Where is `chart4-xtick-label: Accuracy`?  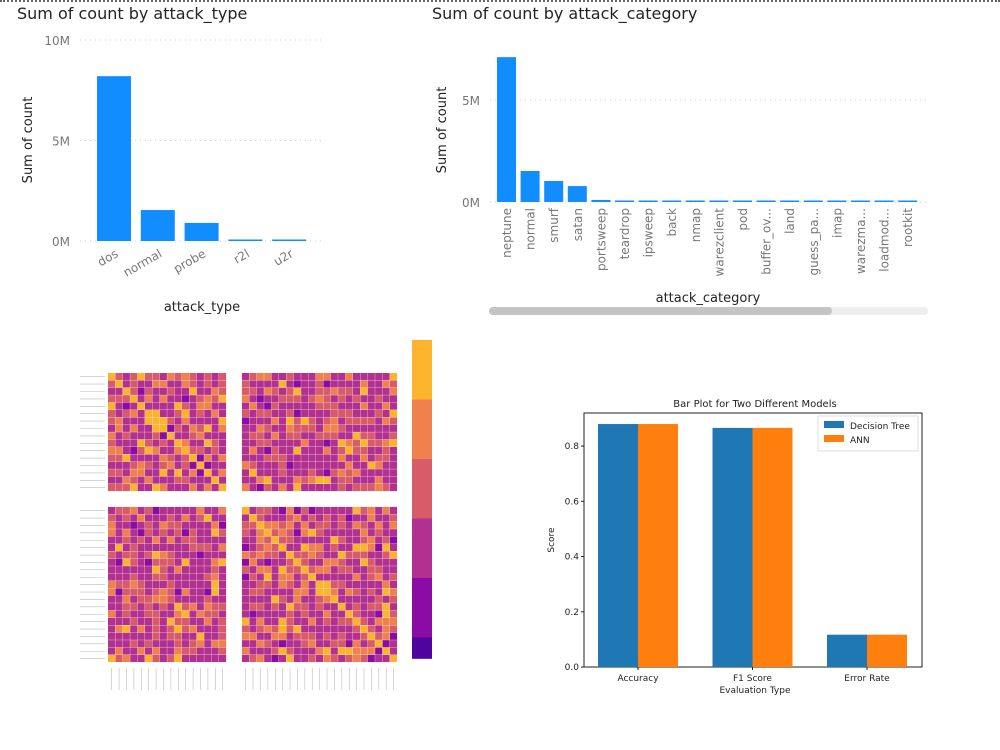
chart4-xtick-label: Accuracy is located at coordinates (638, 679).